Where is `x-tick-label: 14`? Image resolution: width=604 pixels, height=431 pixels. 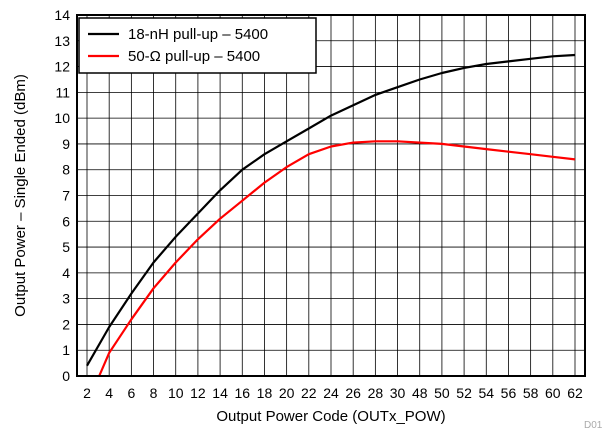 x-tick-label: 14 is located at coordinates (220, 393).